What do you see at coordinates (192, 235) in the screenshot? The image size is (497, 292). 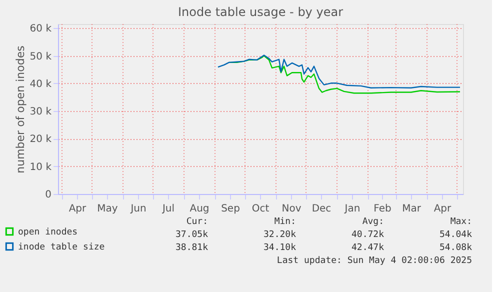 I see `text: 37.05k` at bounding box center [192, 235].